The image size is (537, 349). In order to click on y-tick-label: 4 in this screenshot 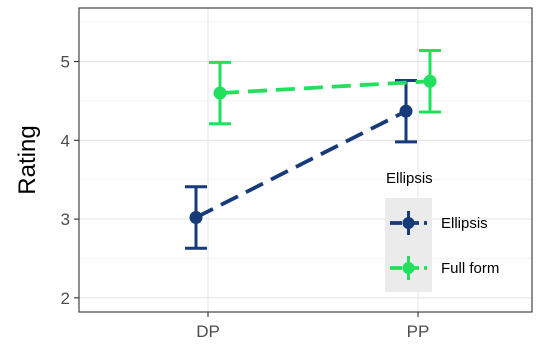, I will do `click(65, 140)`.